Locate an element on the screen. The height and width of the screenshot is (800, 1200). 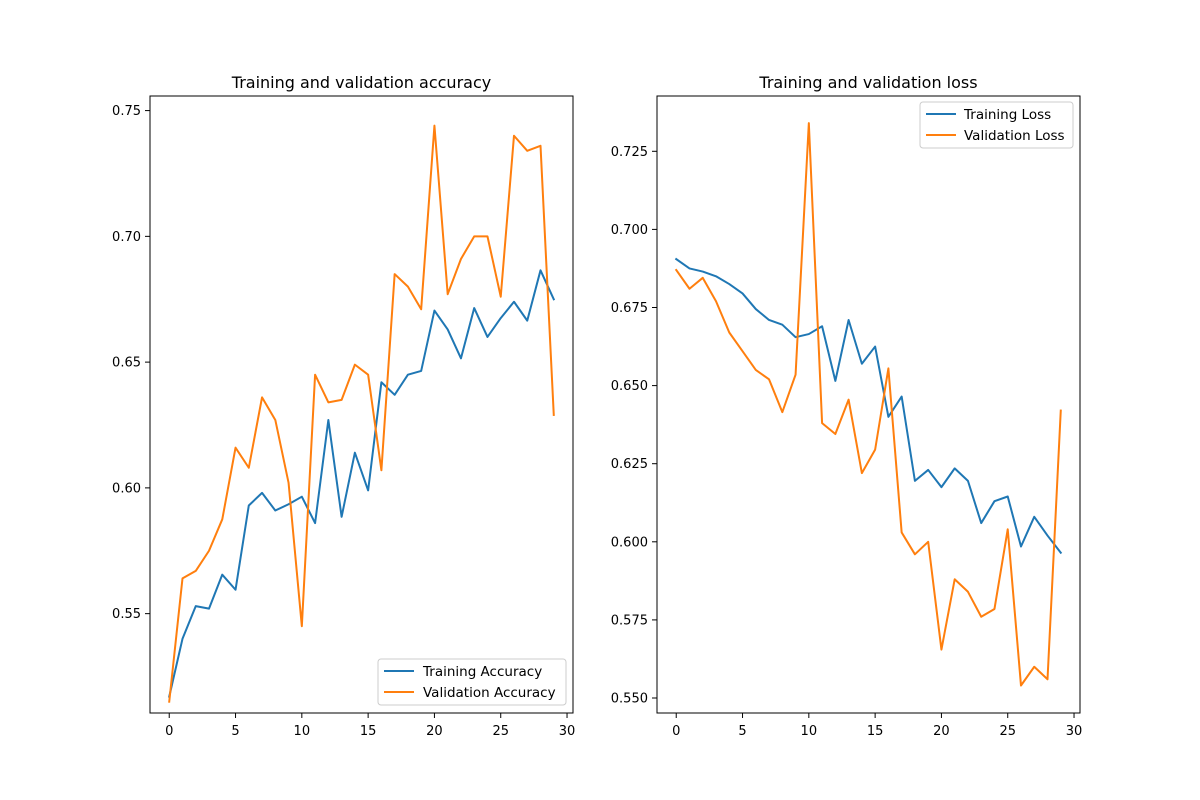
training-loss-points is located at coordinates (868, 406).